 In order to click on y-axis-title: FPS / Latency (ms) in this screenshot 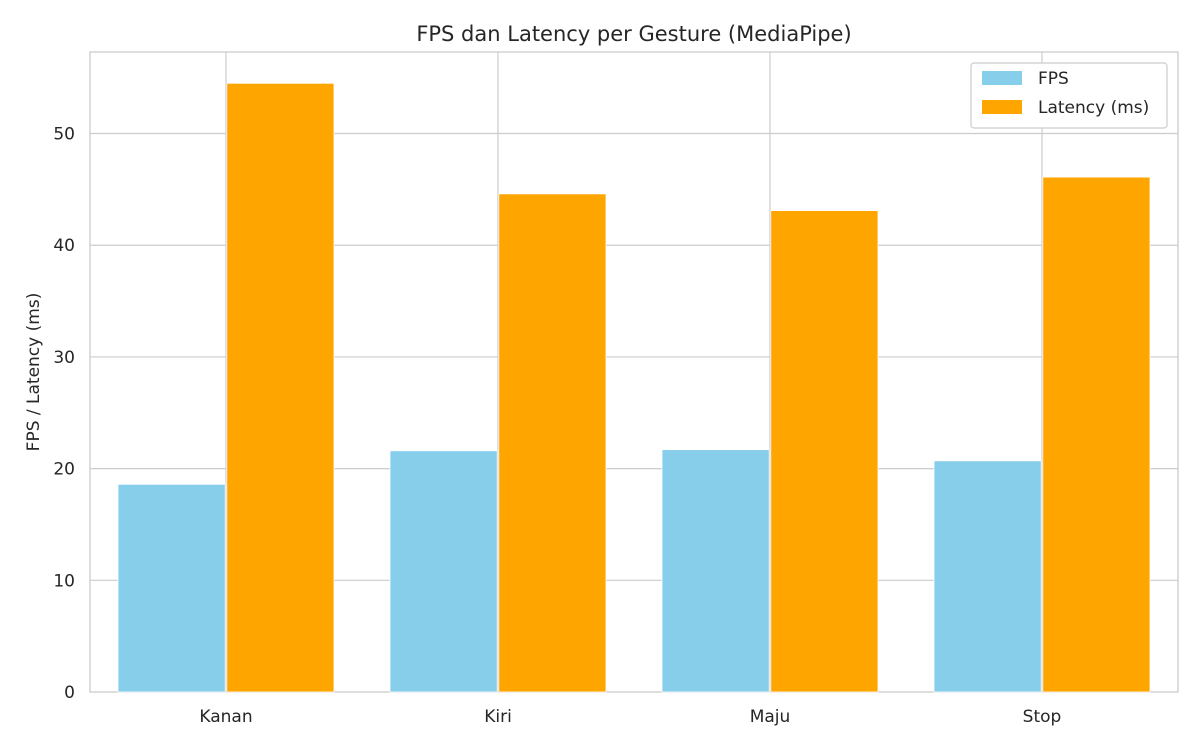, I will do `click(34, 372)`.